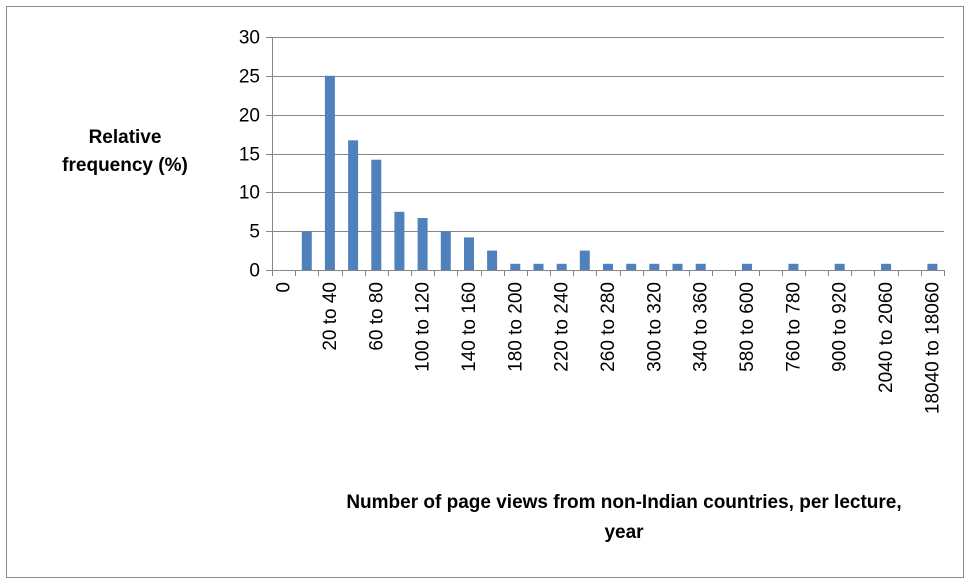 Image resolution: width=972 pixels, height=584 pixels. What do you see at coordinates (125, 152) in the screenshot?
I see `y-axis-label: Relative frequency (%)` at bounding box center [125, 152].